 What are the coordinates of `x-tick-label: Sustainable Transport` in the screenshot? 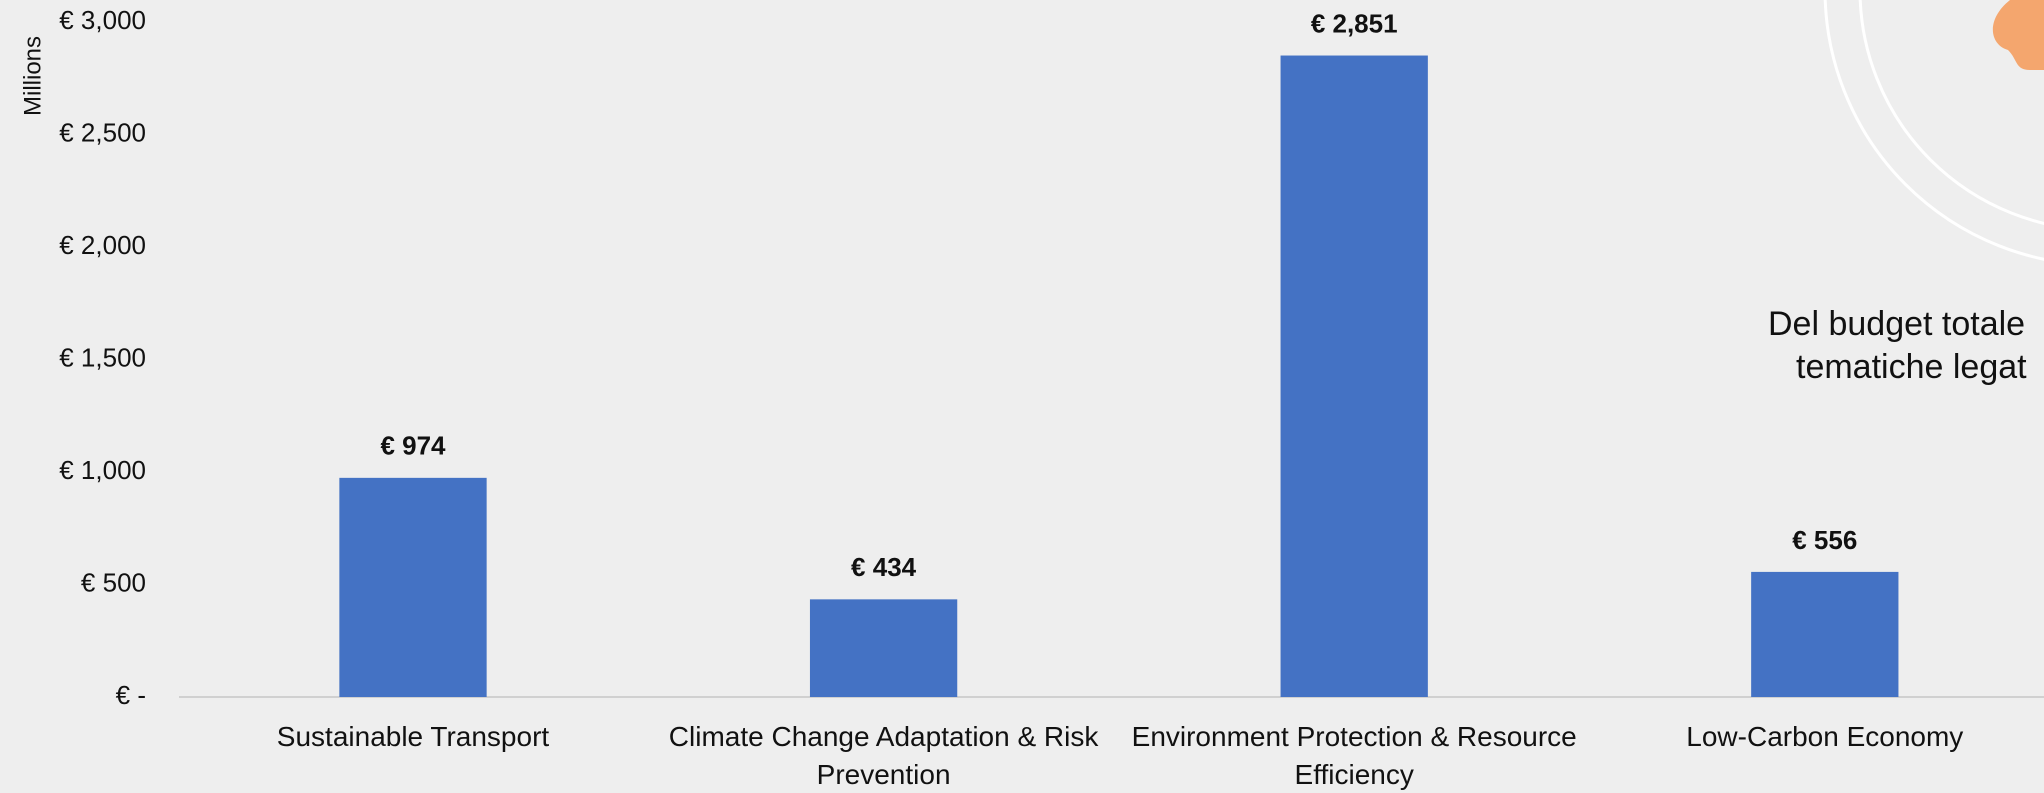 It's located at (413, 736).